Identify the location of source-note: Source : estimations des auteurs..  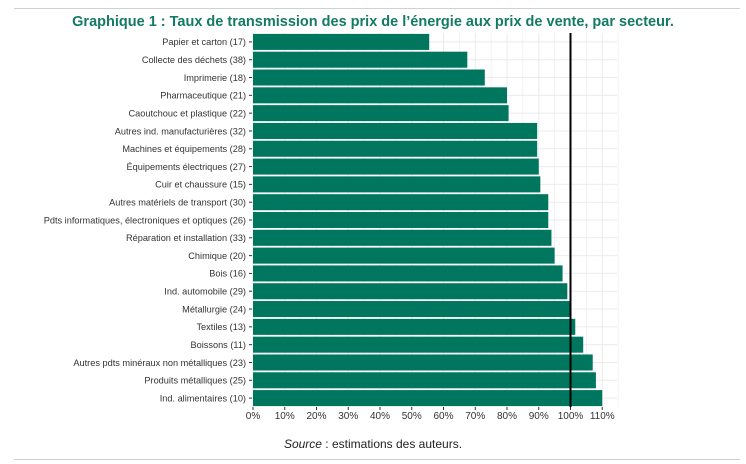
(373, 444).